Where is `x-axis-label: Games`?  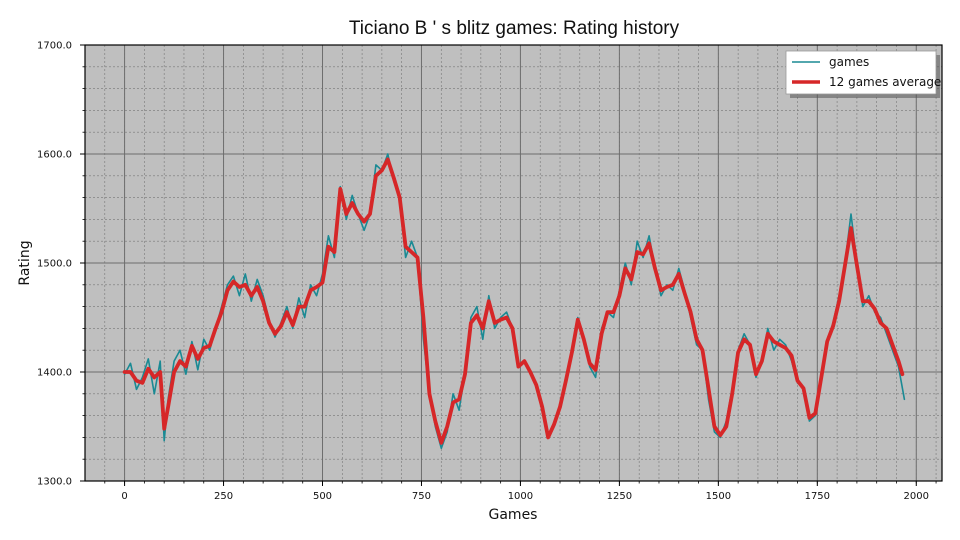 x-axis-label: Games is located at coordinates (513, 515).